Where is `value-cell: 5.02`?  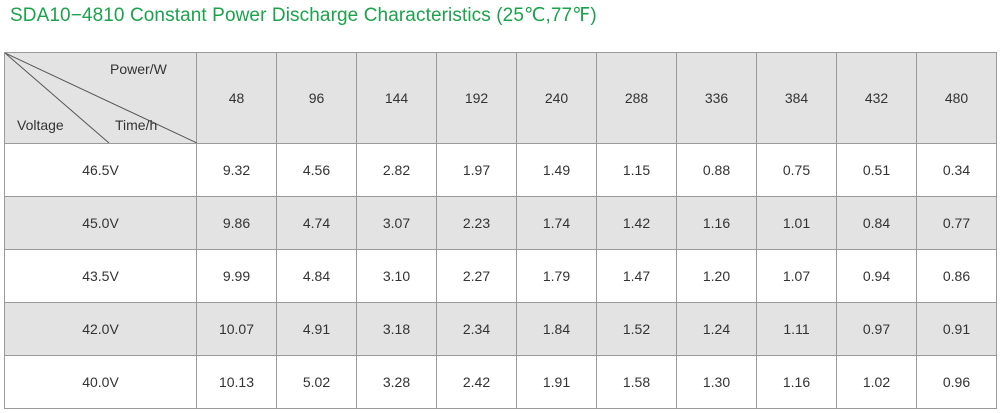 value-cell: 5.02 is located at coordinates (316, 382).